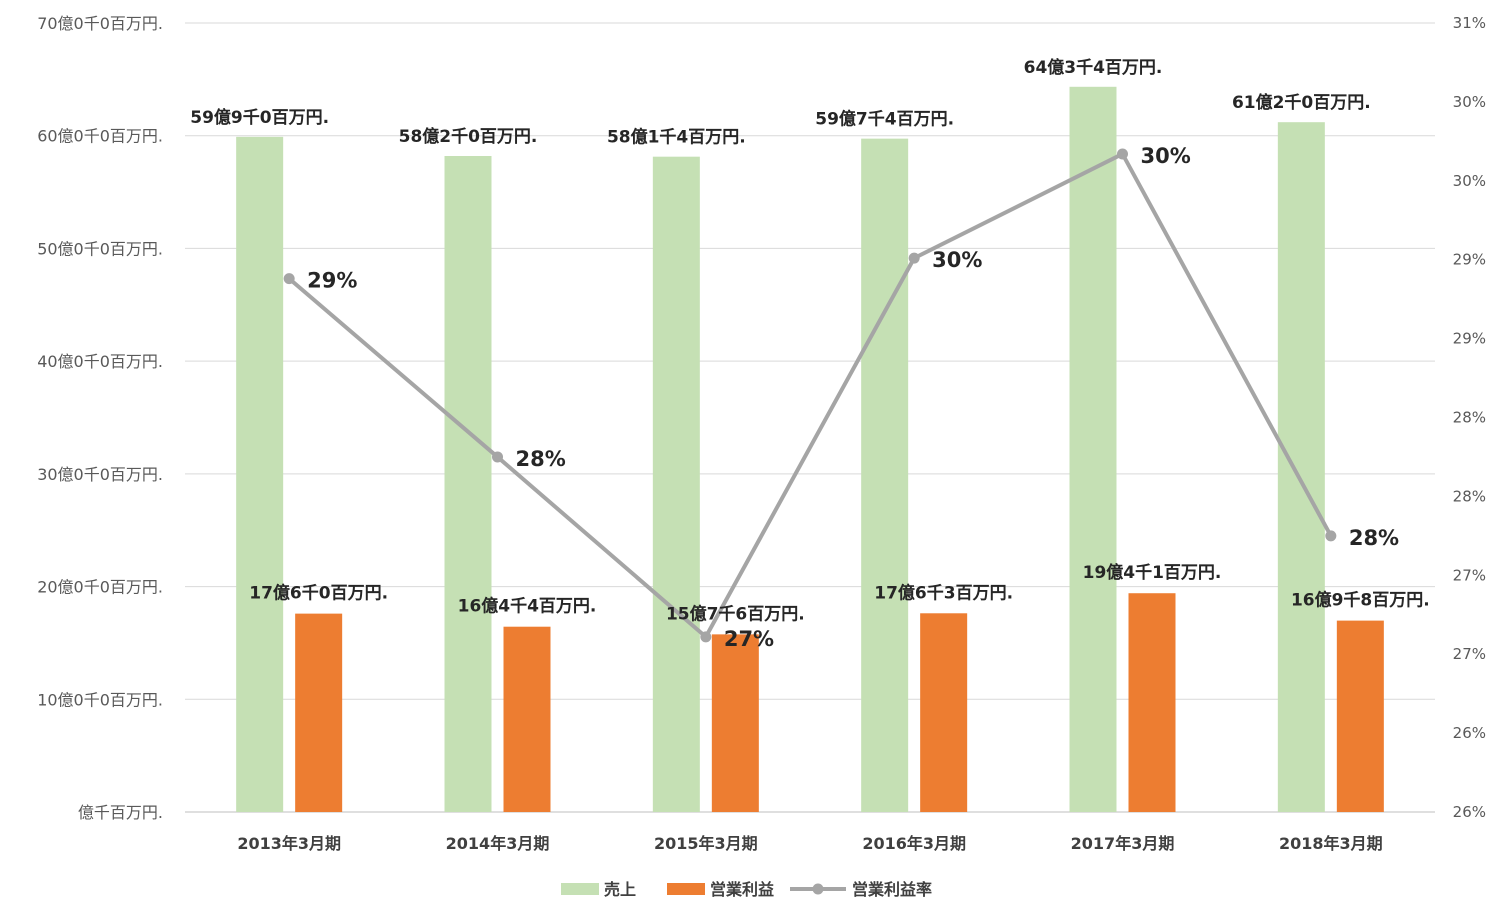  I want to click on y-left-tick-label: 億千百万円., so click(120, 812).